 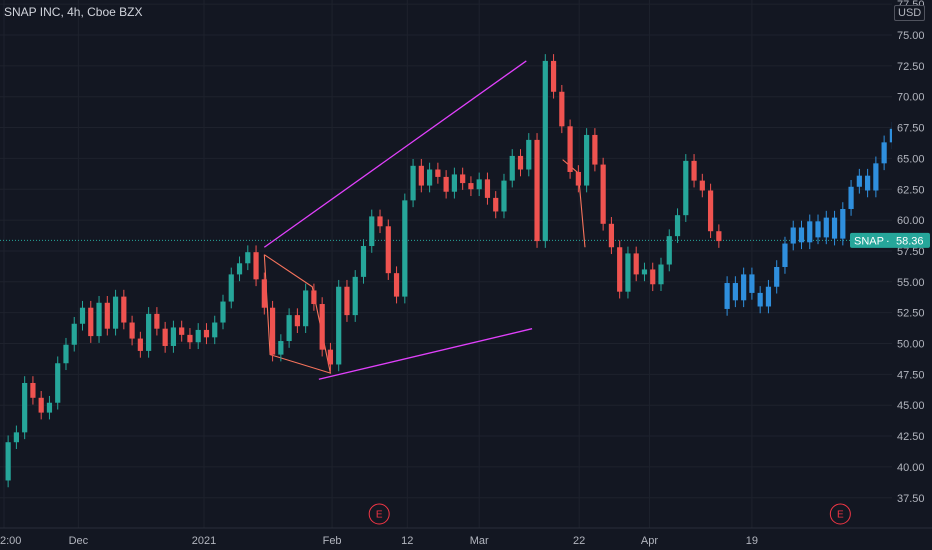 What do you see at coordinates (911, 375) in the screenshot?
I see `price-tick-label: 47.50` at bounding box center [911, 375].